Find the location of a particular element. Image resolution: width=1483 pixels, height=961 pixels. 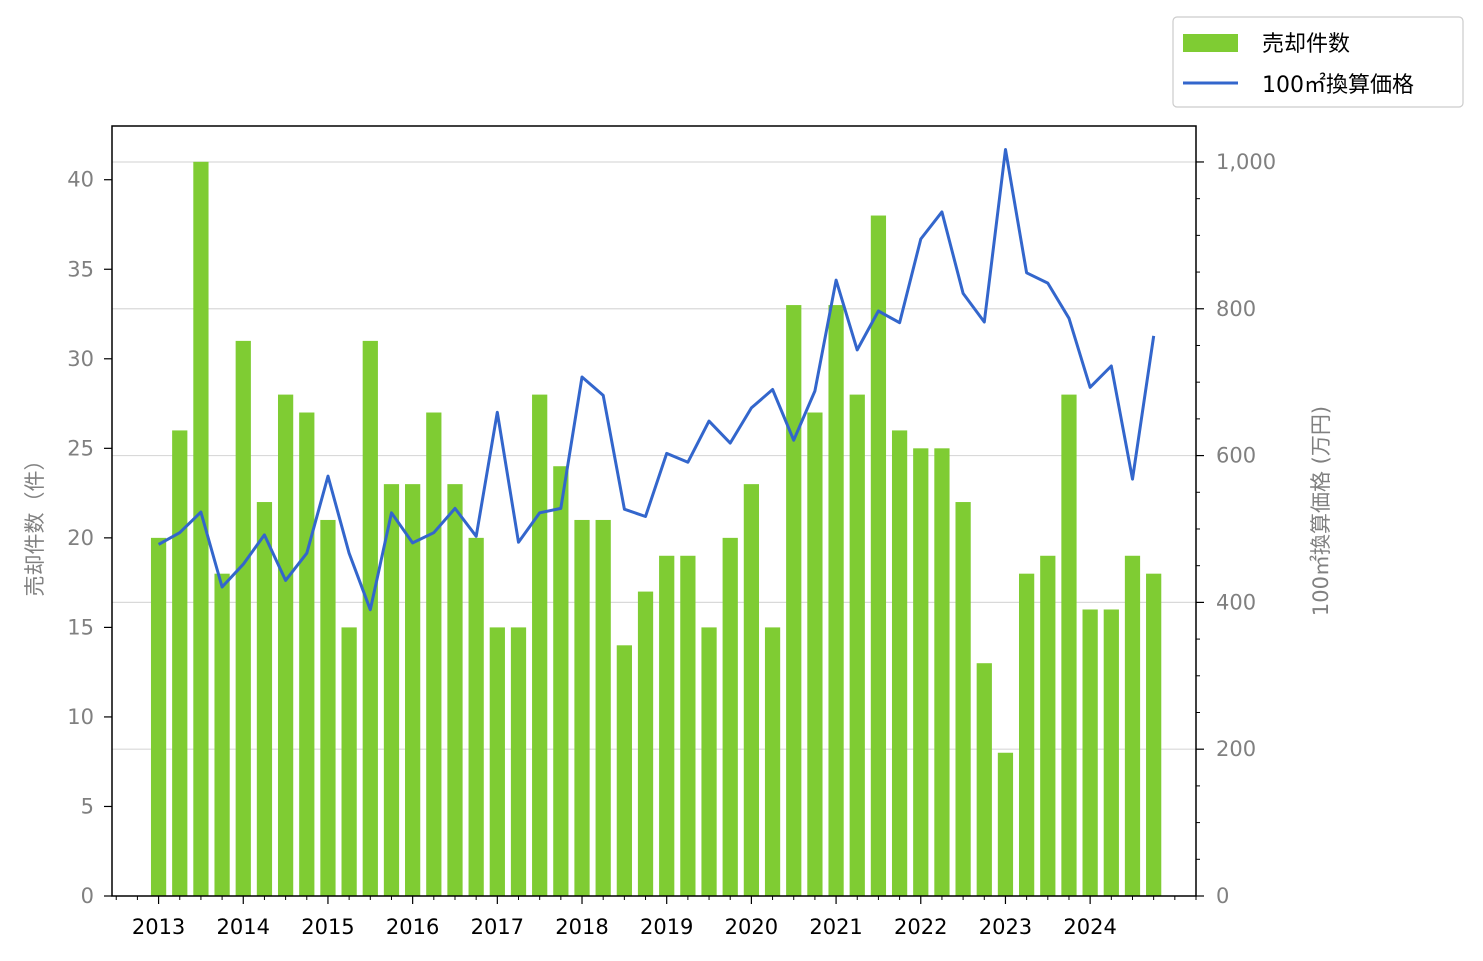

y-axis-right: 0 200 400 600 800 1,000 is located at coordinates (1236, 529).